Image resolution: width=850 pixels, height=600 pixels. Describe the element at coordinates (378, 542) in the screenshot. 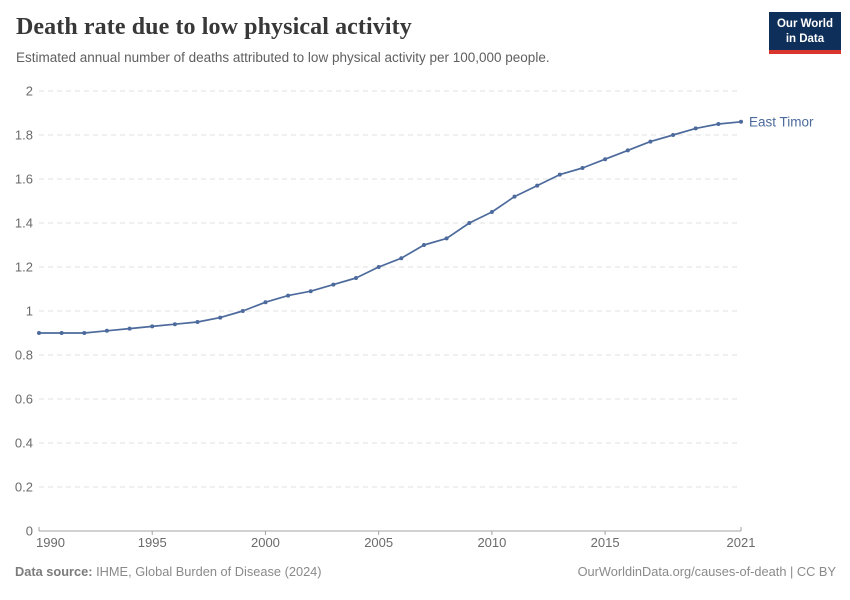

I see `x-tick-label: 2005` at that location.